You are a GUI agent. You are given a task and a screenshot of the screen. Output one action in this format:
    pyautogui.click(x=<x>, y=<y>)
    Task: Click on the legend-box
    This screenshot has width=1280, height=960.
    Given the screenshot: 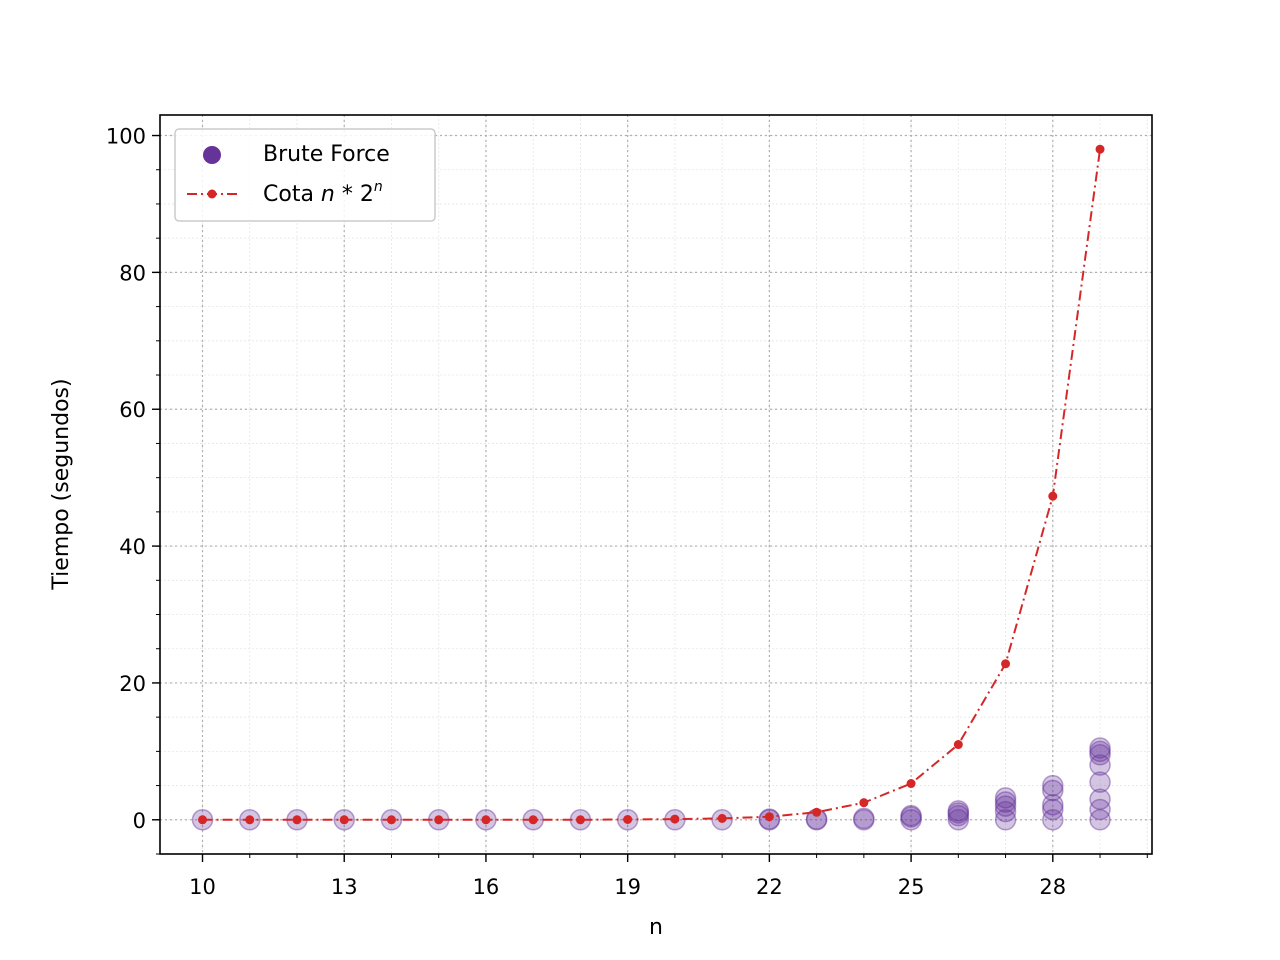 What is the action you would take?
    pyautogui.click(x=305, y=175)
    